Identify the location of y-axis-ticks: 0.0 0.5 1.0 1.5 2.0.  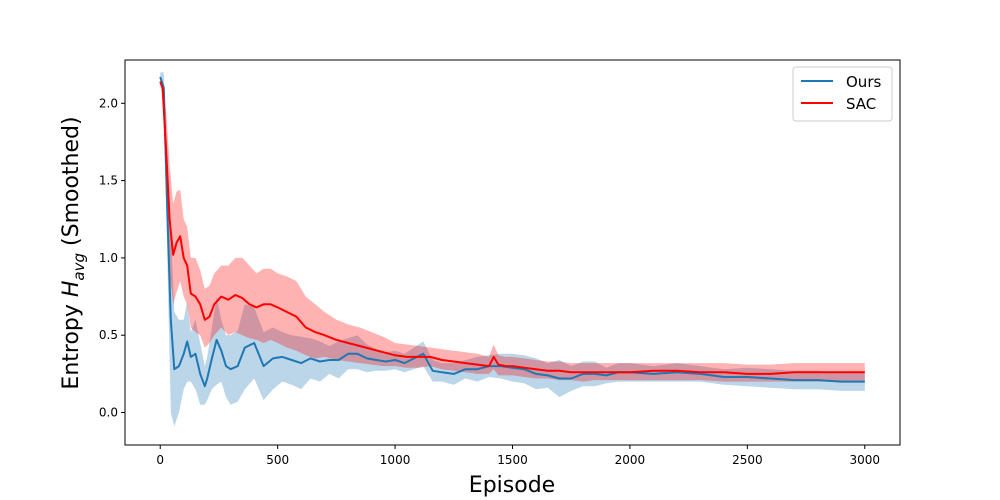
(112, 258).